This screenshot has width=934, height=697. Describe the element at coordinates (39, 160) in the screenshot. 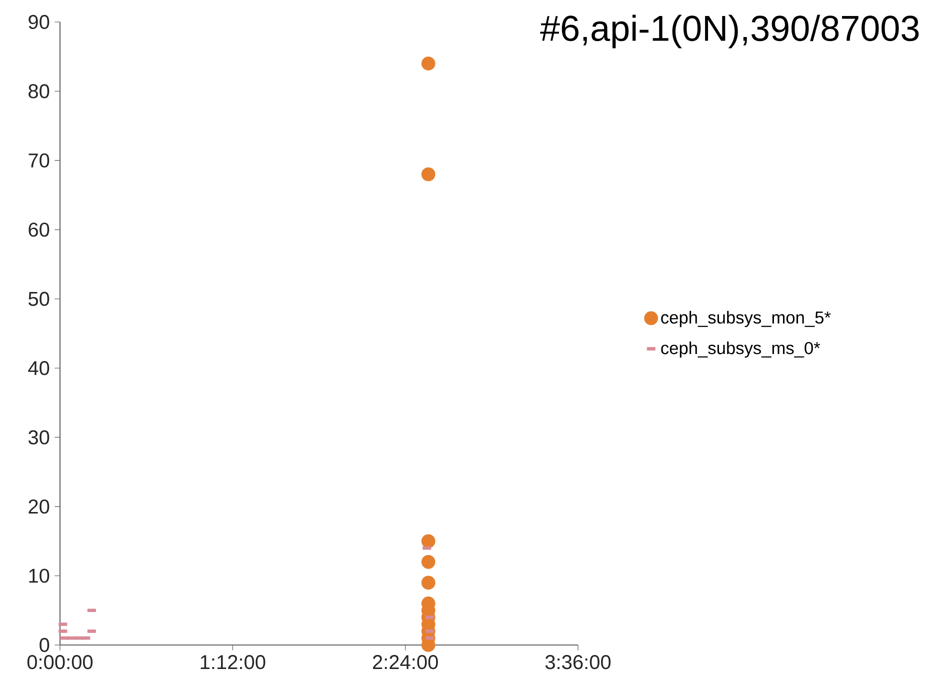

I see `y-tick-label: 70` at that location.